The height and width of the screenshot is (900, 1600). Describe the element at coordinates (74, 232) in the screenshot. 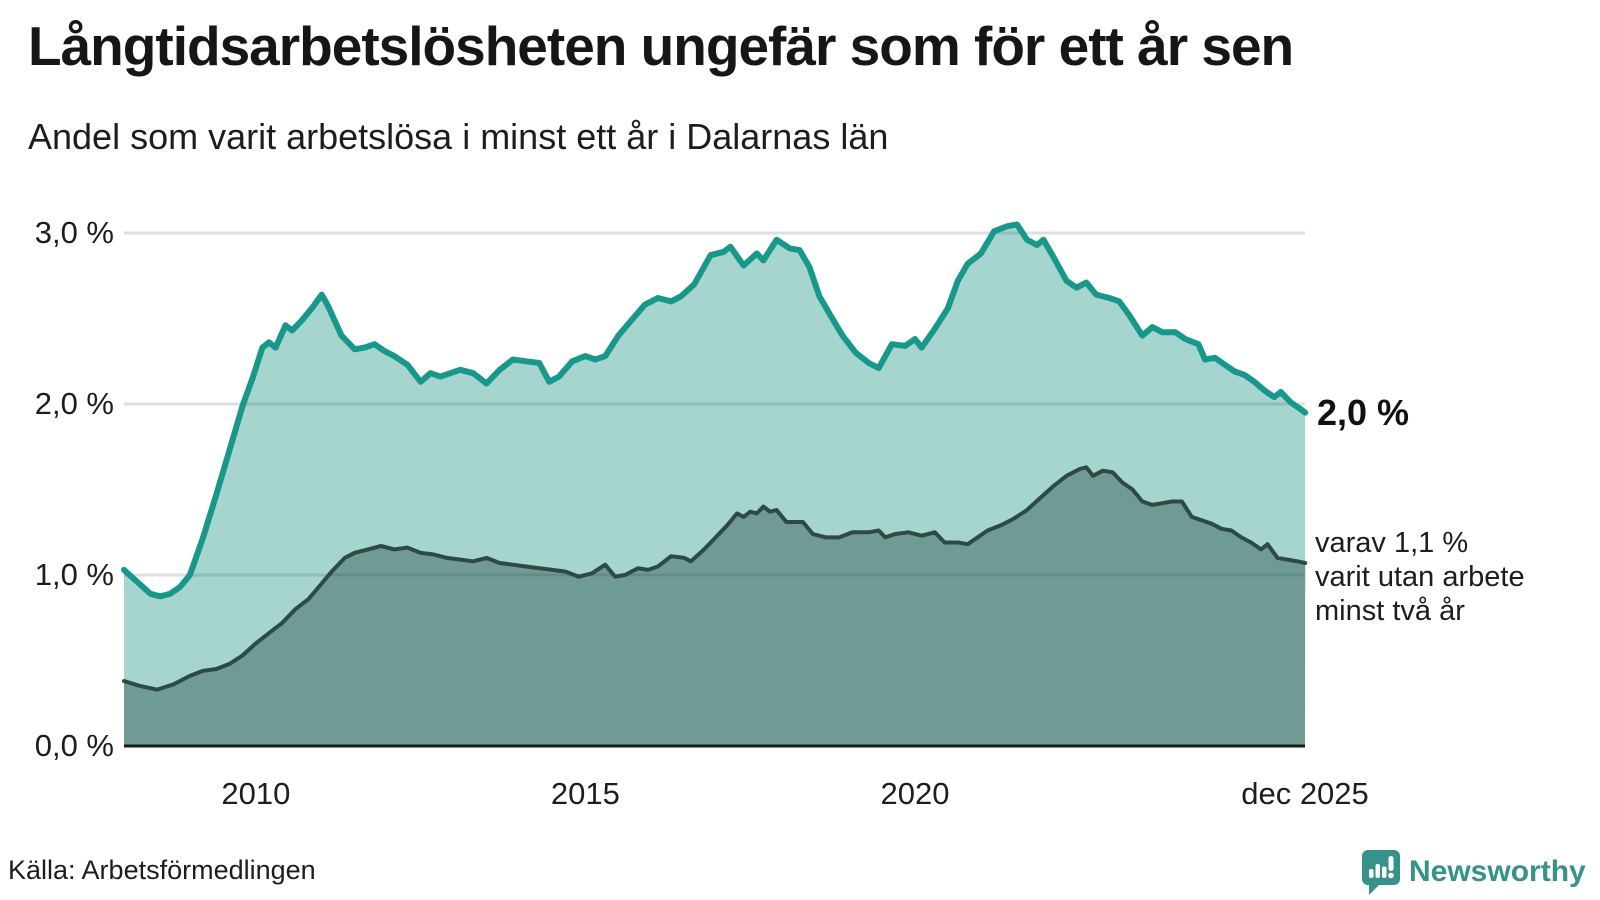

I see `y-axis-label: 3,0 %` at that location.